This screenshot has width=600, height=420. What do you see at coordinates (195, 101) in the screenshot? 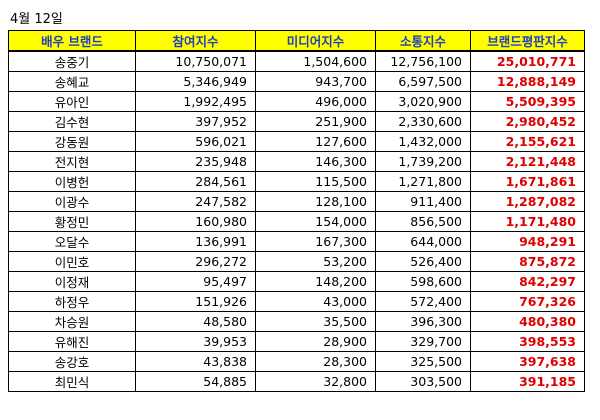
I see `index-cell: 1,992,495` at bounding box center [195, 101].